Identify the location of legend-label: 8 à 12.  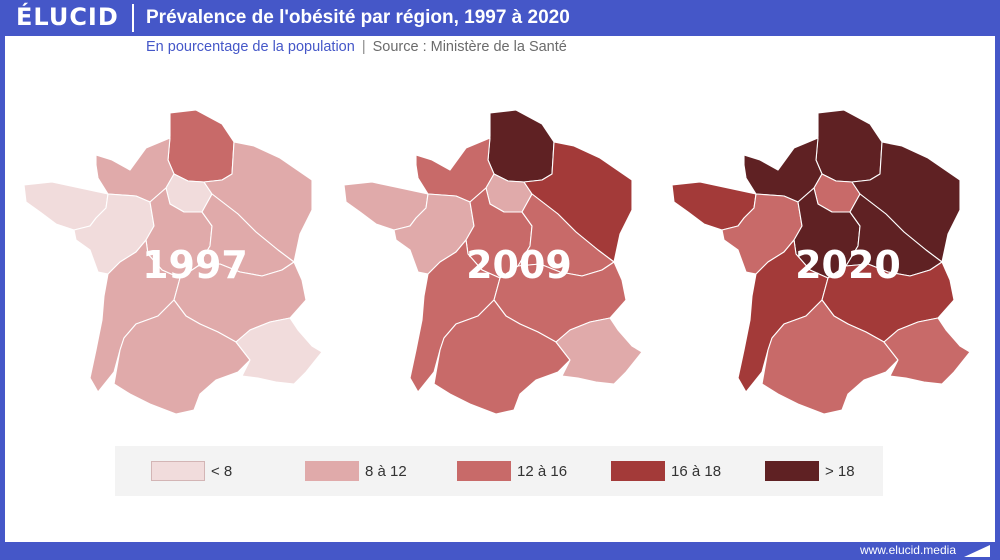
(386, 471).